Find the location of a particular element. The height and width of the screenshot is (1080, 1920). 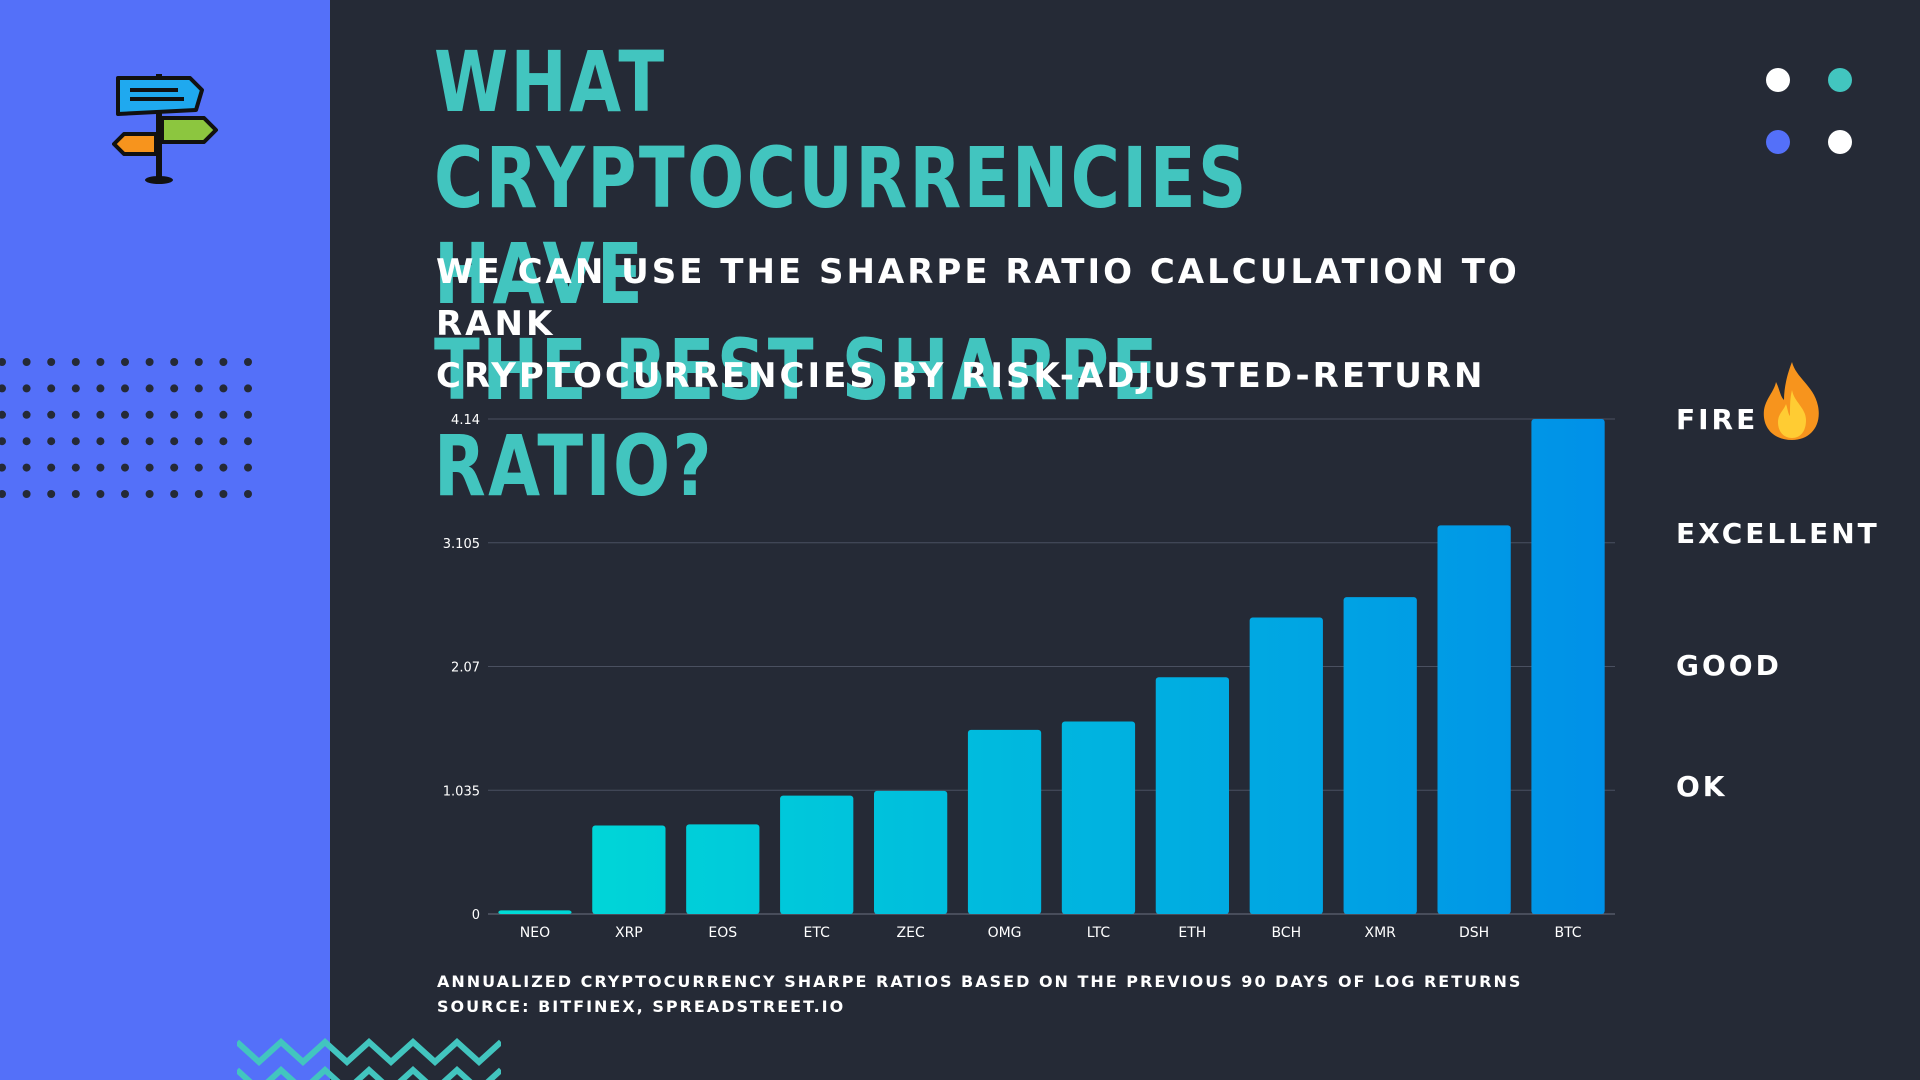

bar-eos is located at coordinates (723, 869).